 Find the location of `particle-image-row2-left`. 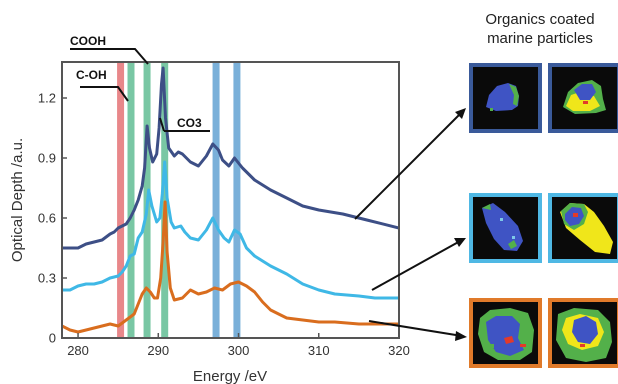

particle-image-row2-left is located at coordinates (505, 228).